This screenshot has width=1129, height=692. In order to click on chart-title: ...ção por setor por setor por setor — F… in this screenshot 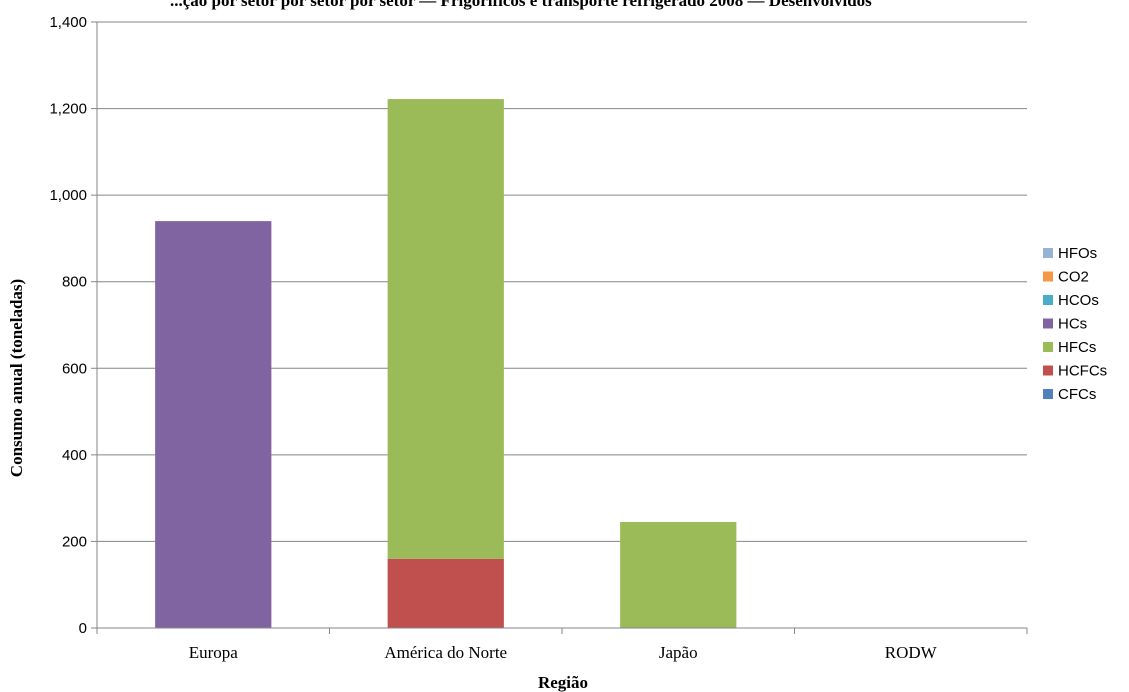, I will do `click(521, 5)`.